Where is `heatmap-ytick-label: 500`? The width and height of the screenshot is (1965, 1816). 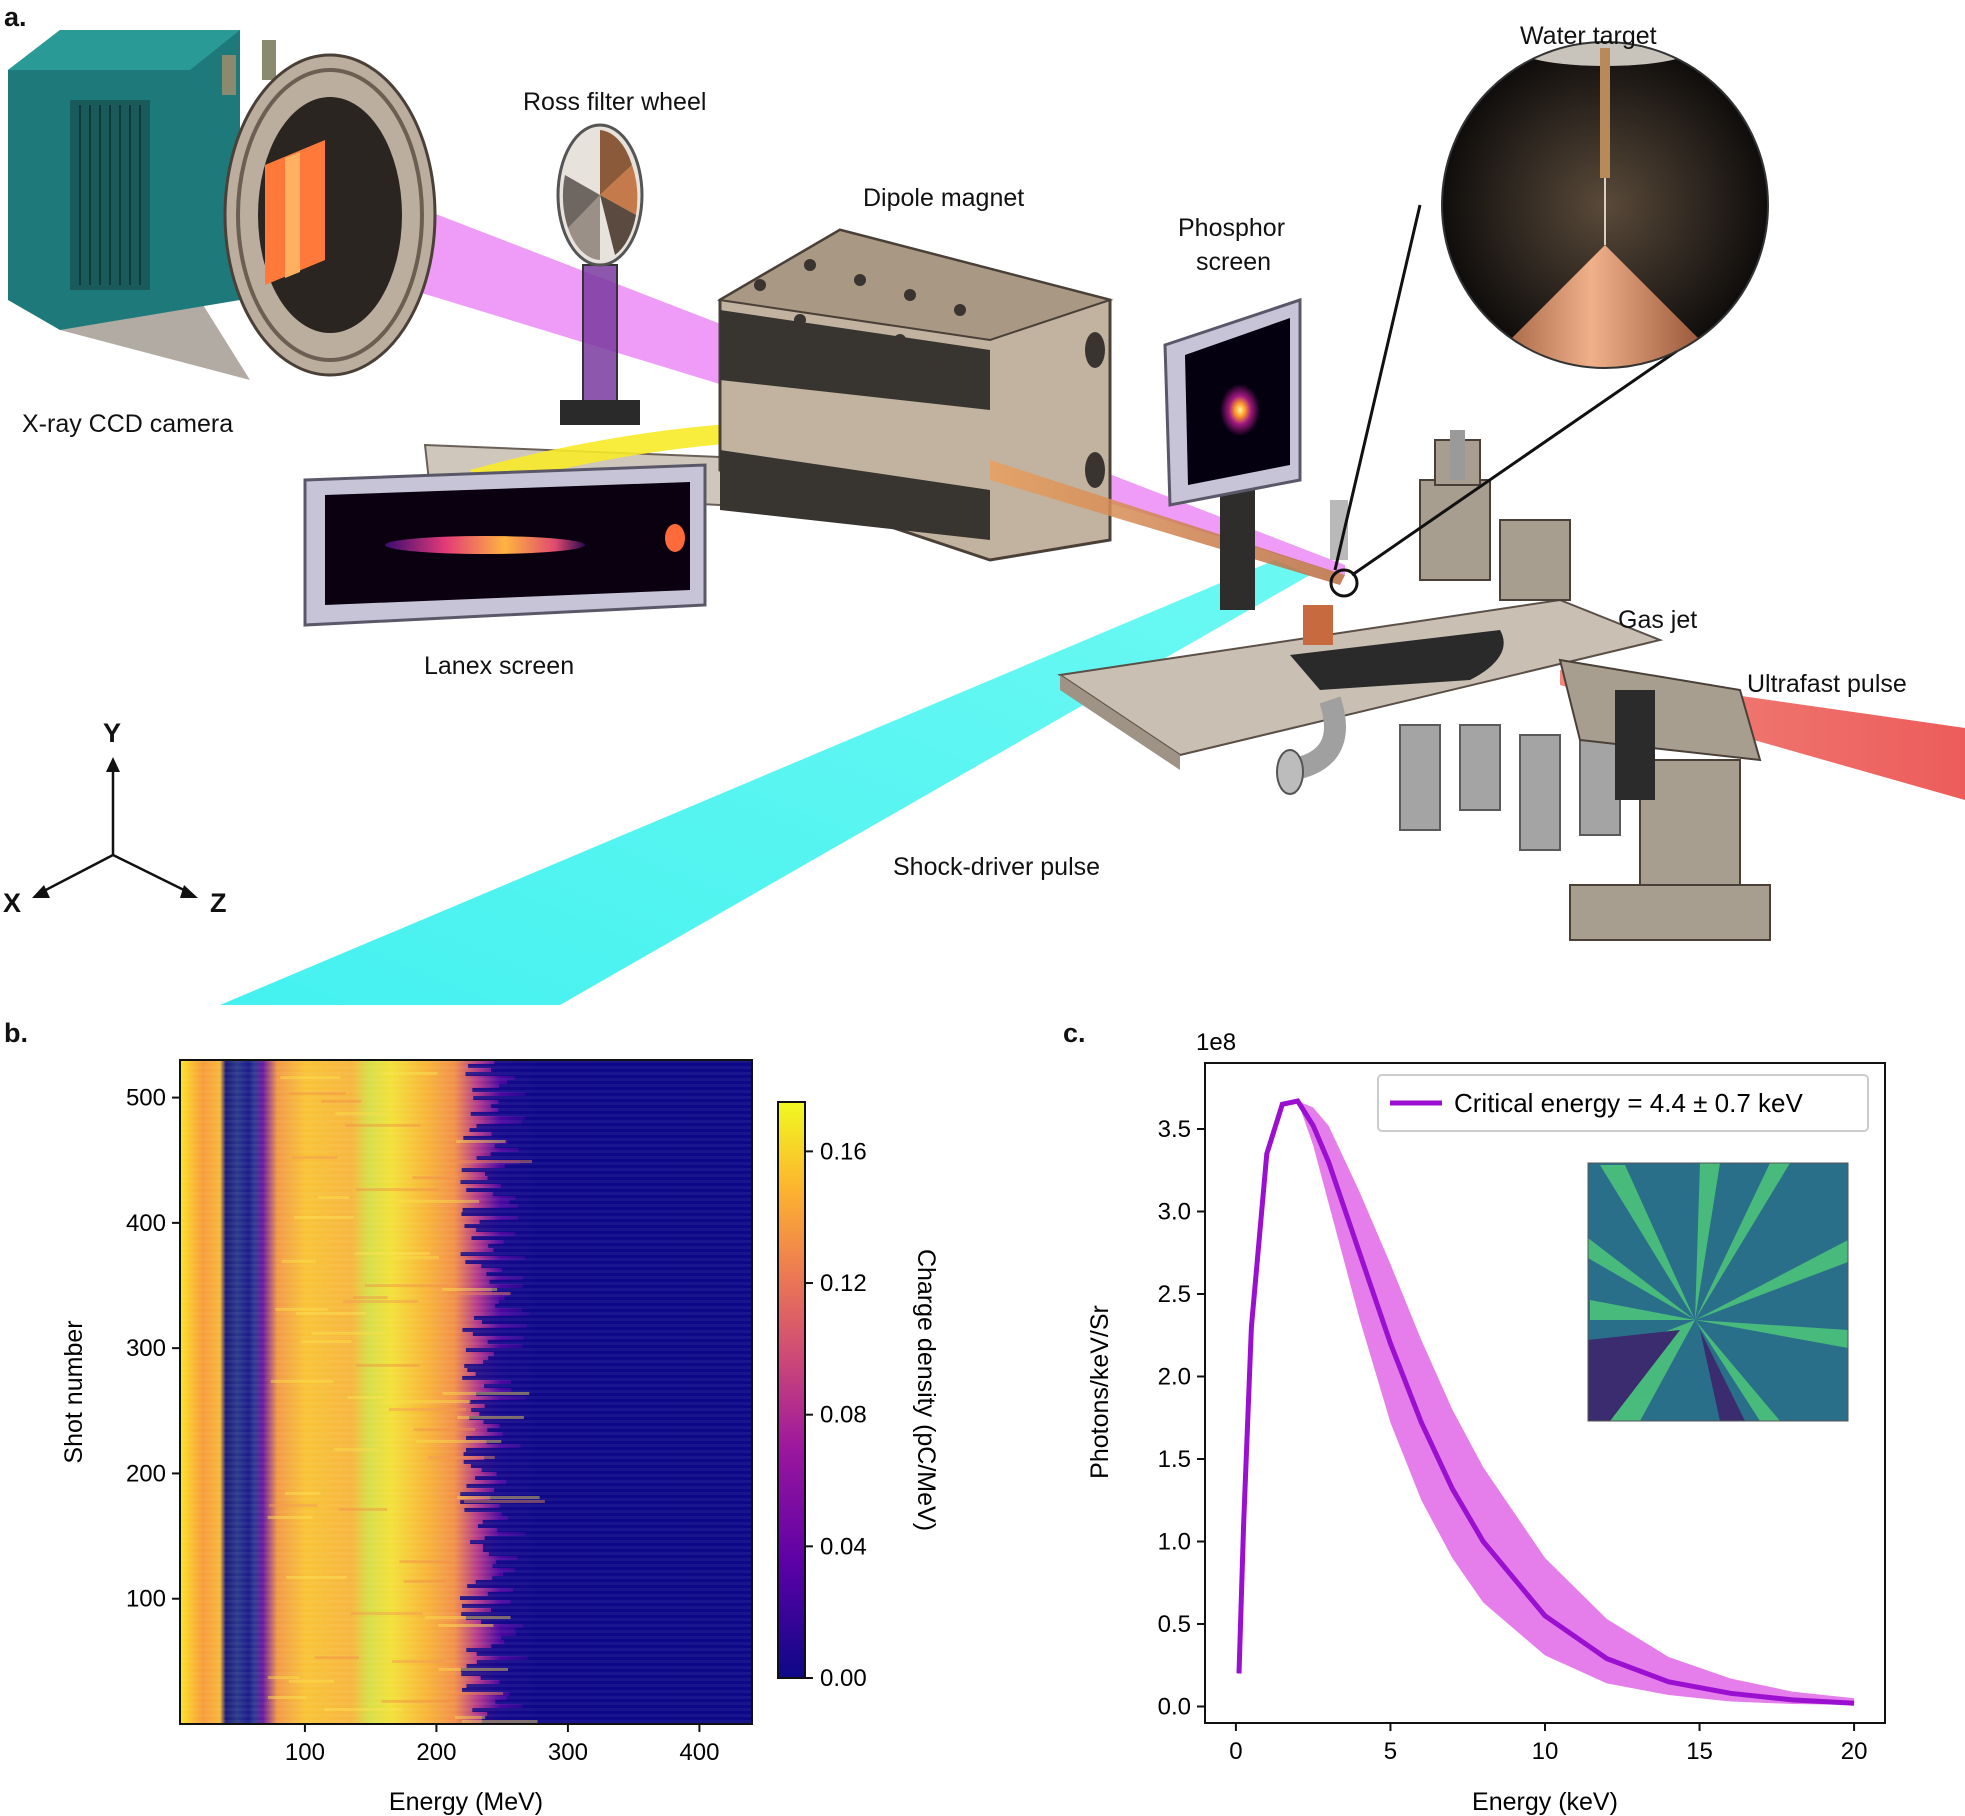 heatmap-ytick-label: 500 is located at coordinates (146, 1098).